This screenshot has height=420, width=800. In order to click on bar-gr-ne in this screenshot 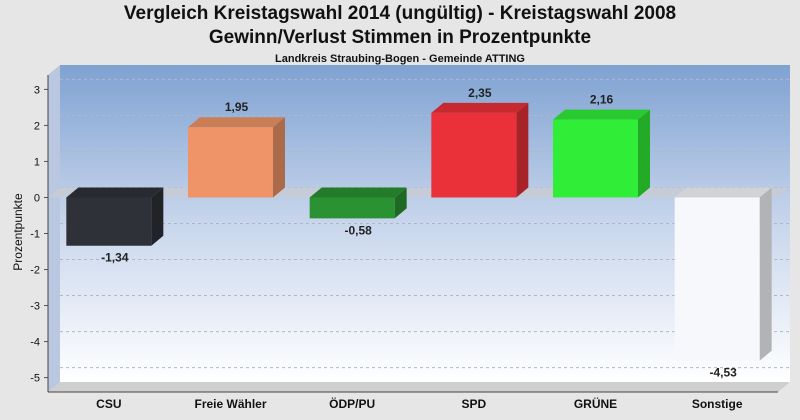, I will do `click(595, 158)`.